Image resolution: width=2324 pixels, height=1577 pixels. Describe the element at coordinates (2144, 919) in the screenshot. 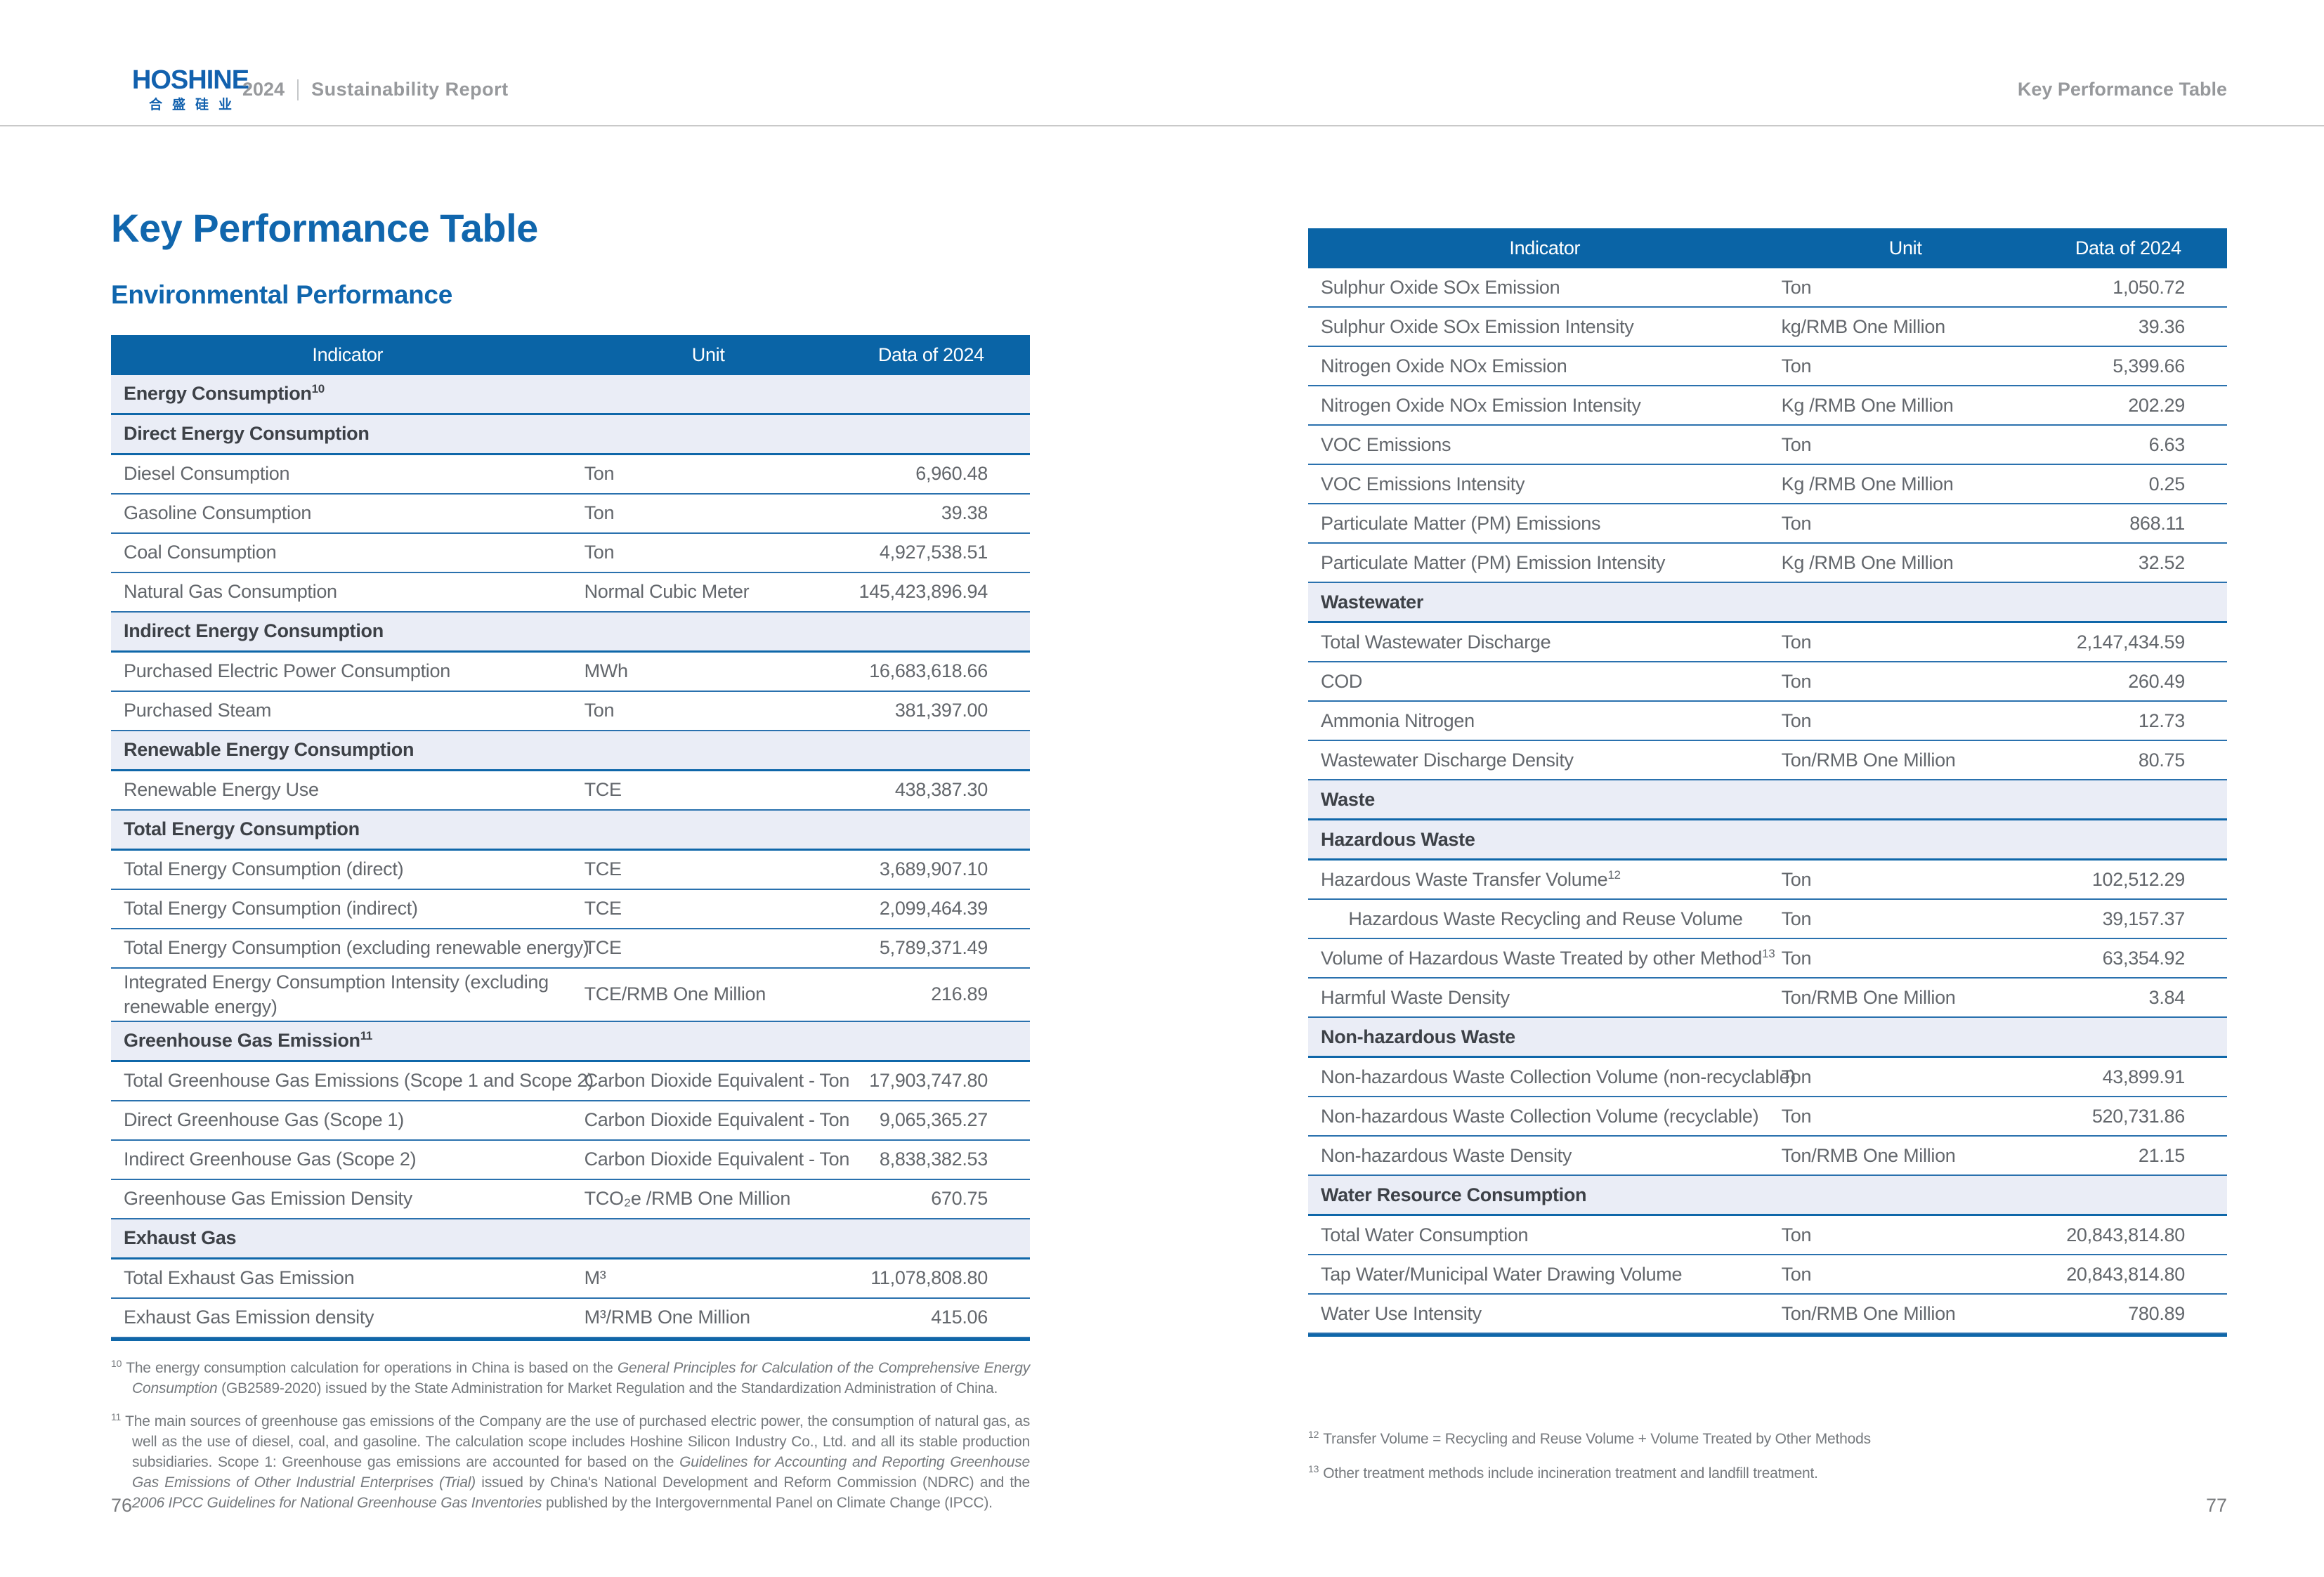

I see `value-cell: 39,157.37` at that location.